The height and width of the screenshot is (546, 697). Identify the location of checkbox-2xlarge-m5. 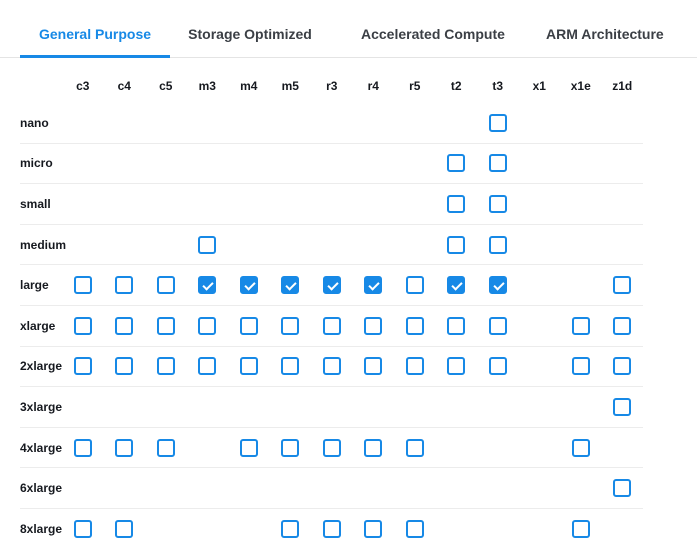
(290, 366).